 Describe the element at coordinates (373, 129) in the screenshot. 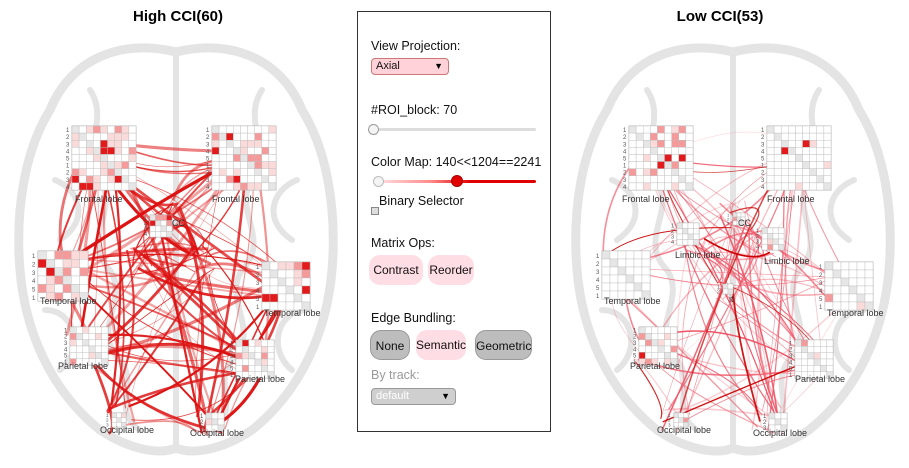

I see `roi-block-slider-handle` at that location.